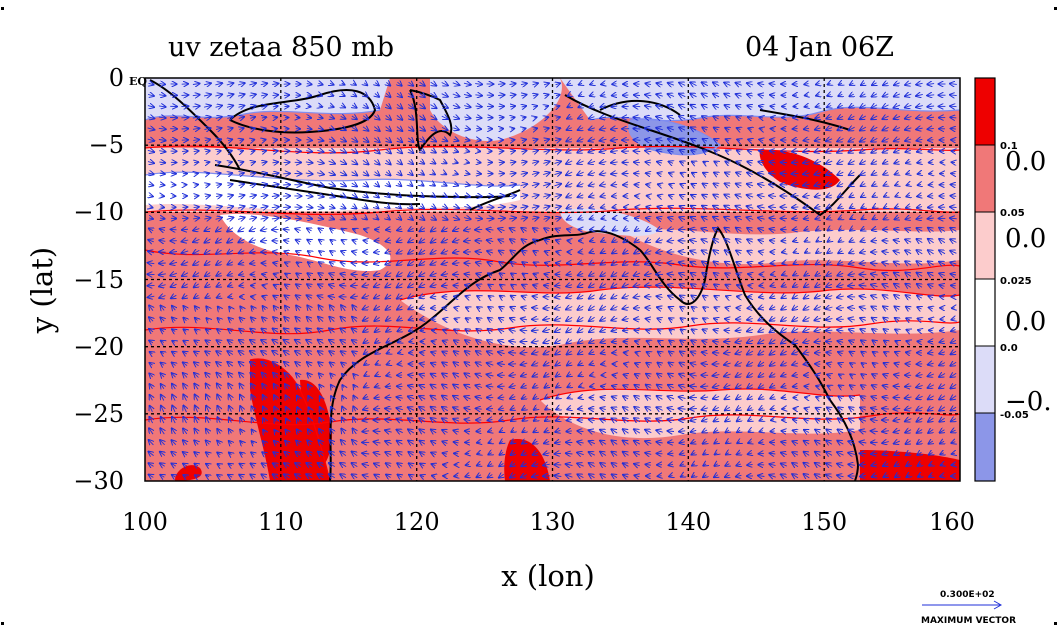  What do you see at coordinates (1025, 239) in the screenshot?
I see `colorbar-large-label-2: 0.0` at bounding box center [1025, 239].